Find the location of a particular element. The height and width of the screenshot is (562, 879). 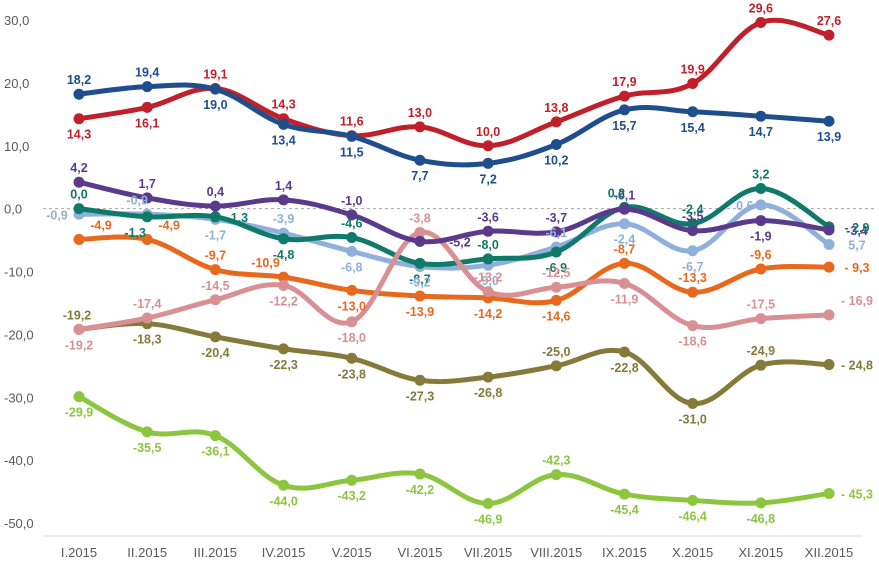

data-label: -6,1 is located at coordinates (556, 233).